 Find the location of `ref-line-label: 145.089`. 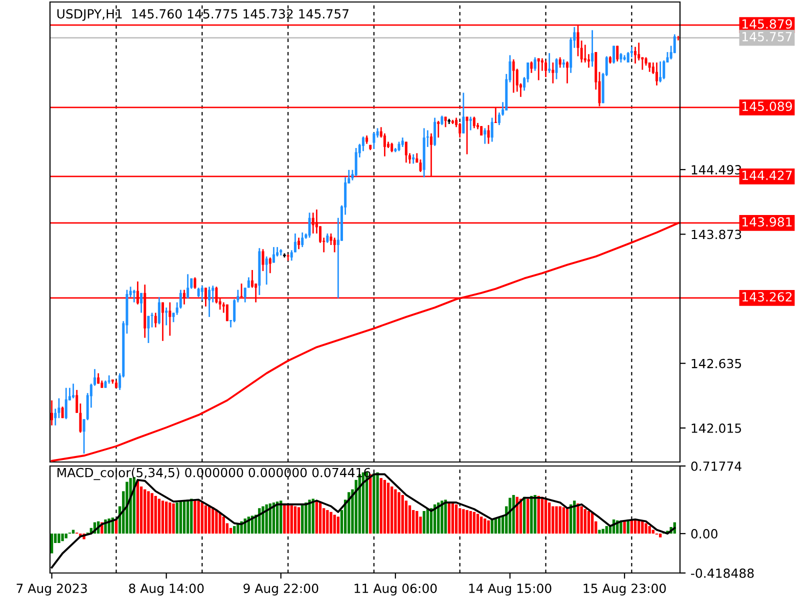

ref-line-label: 145.089 is located at coordinates (767, 107).